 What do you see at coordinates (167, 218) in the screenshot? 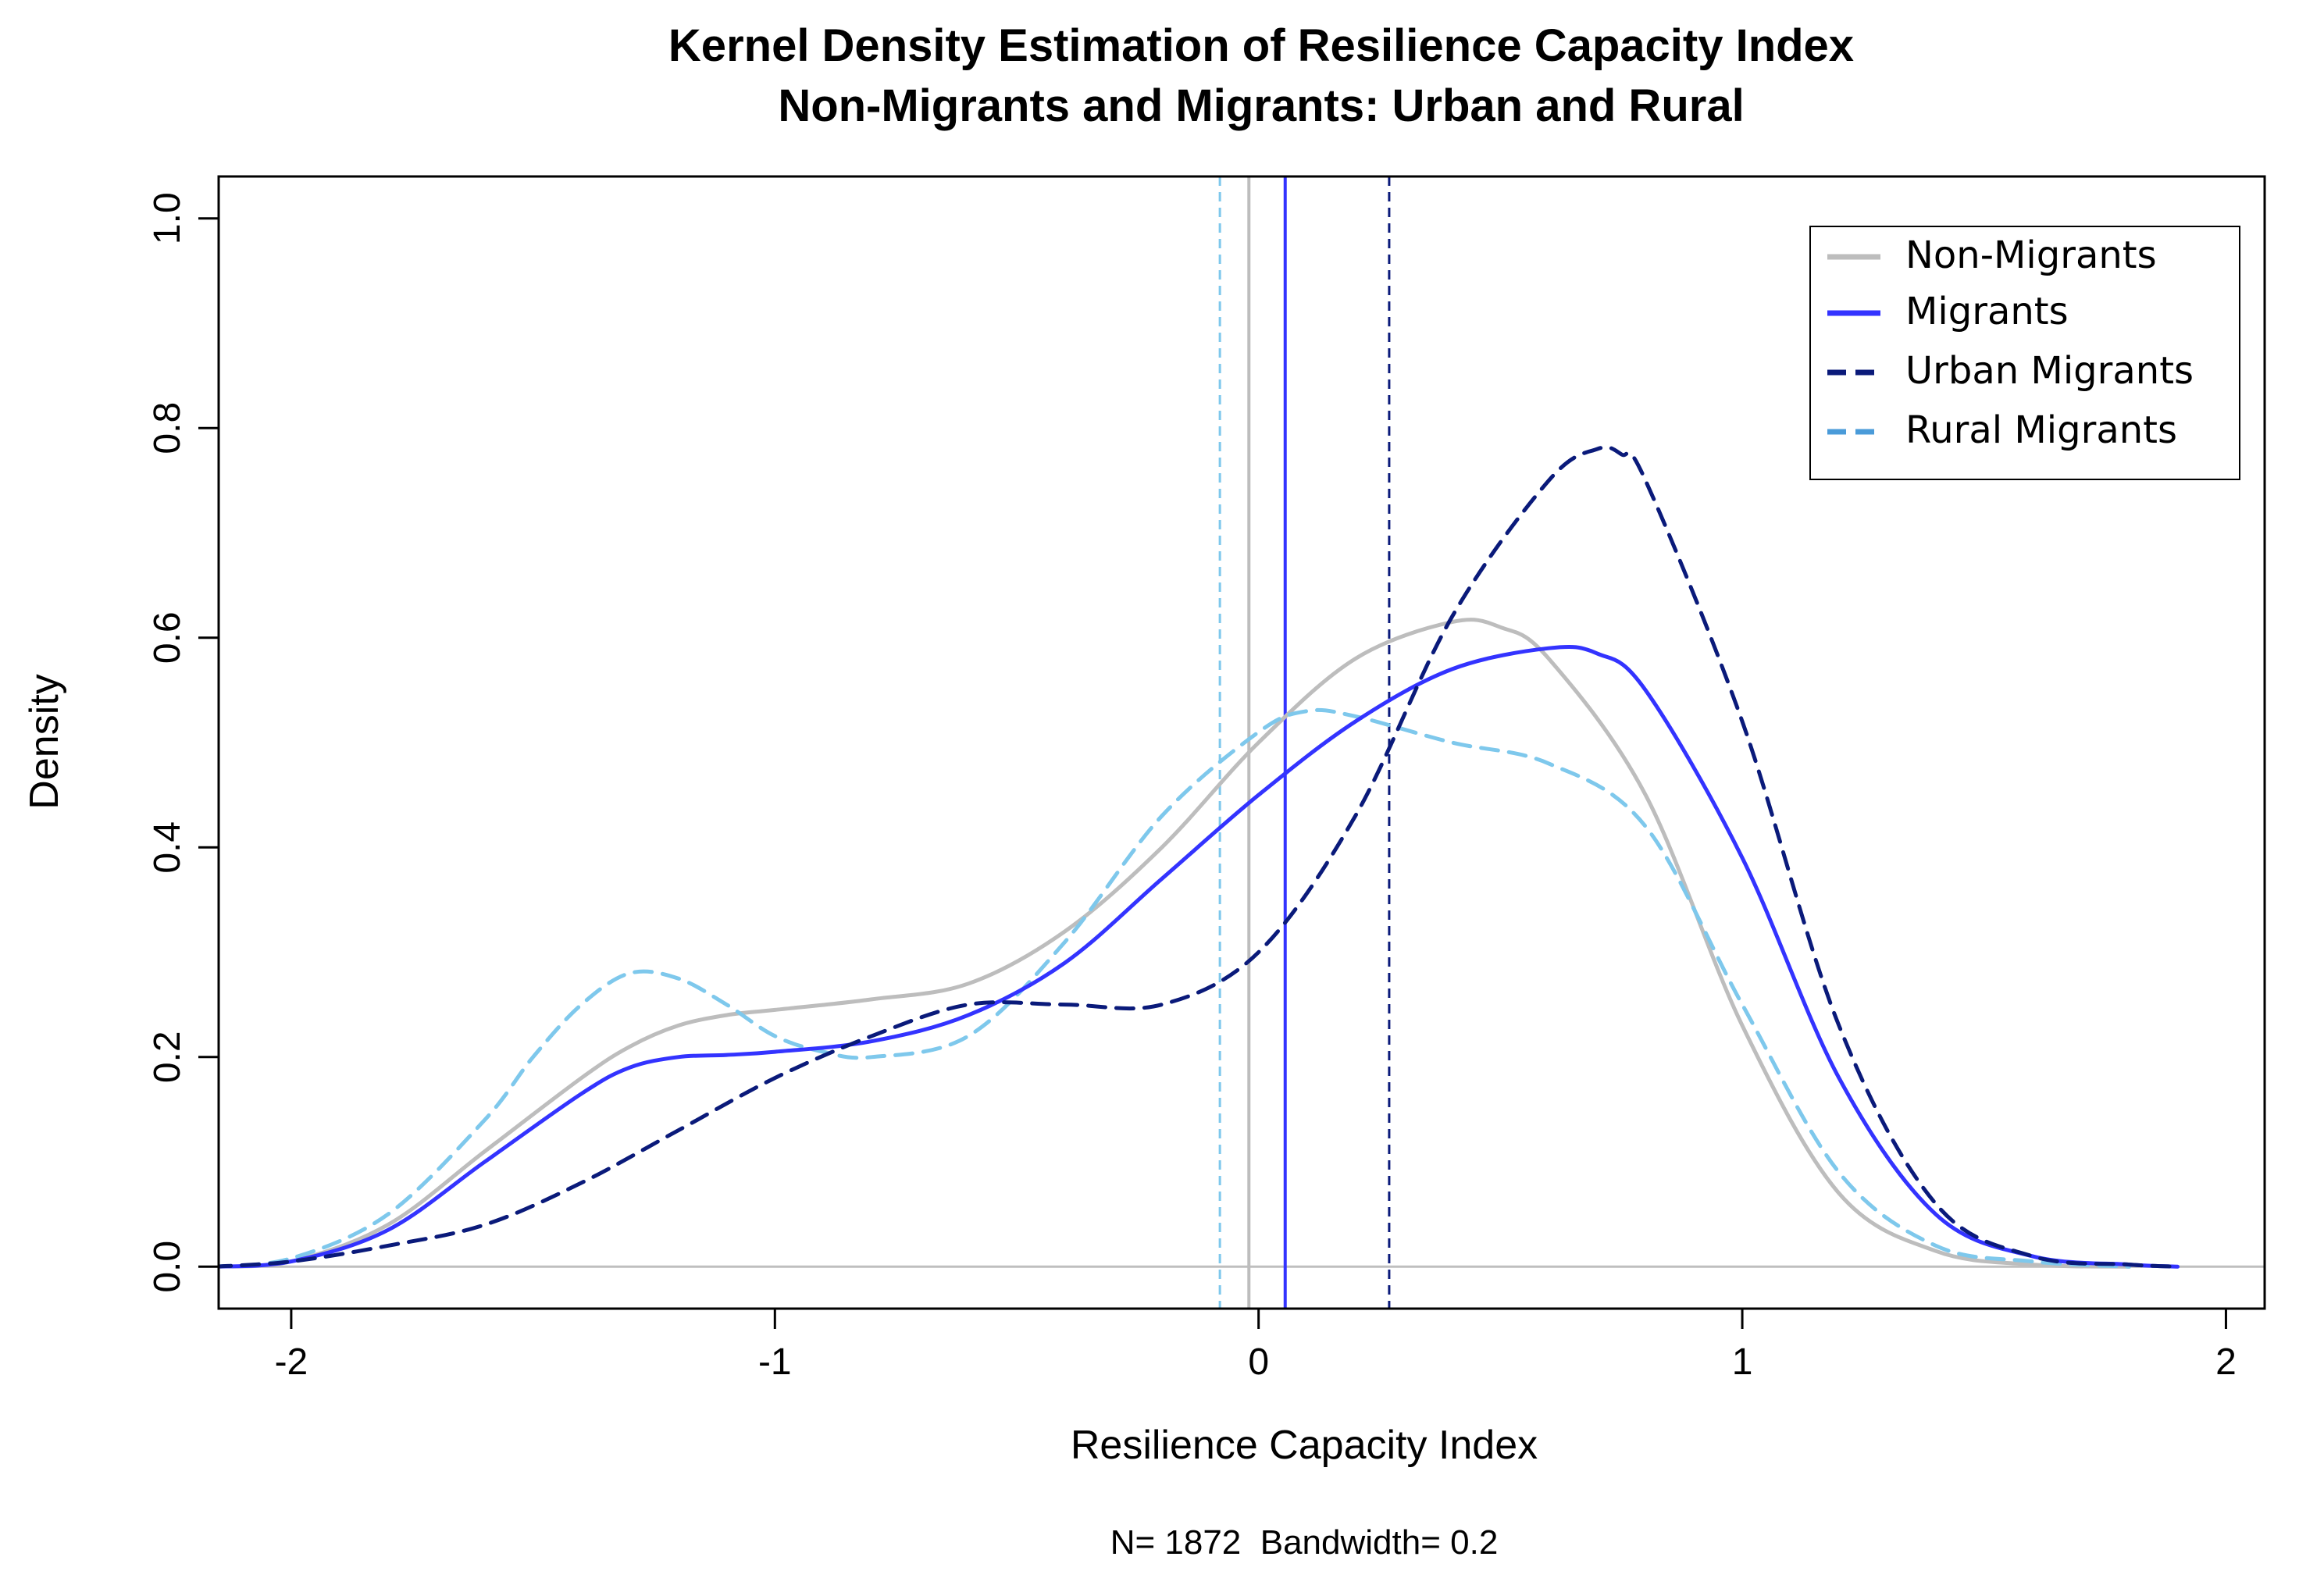
I see `y-tick-label: 1.0` at bounding box center [167, 218].